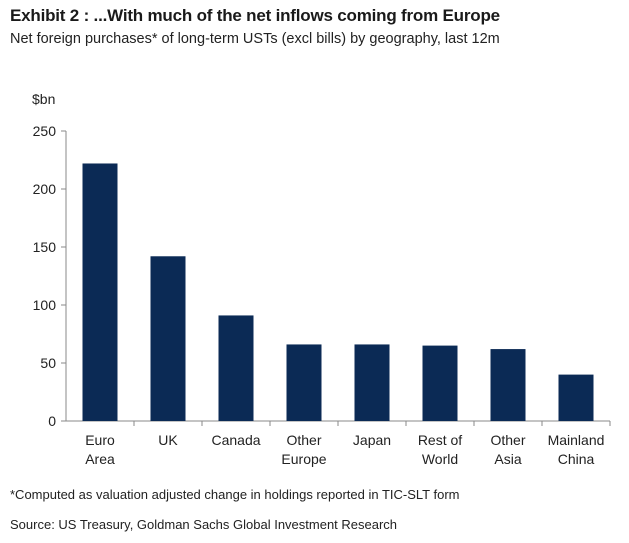 This screenshot has width=629, height=543. Describe the element at coordinates (576, 440) in the screenshot. I see `x-category-label: Mainland` at that location.